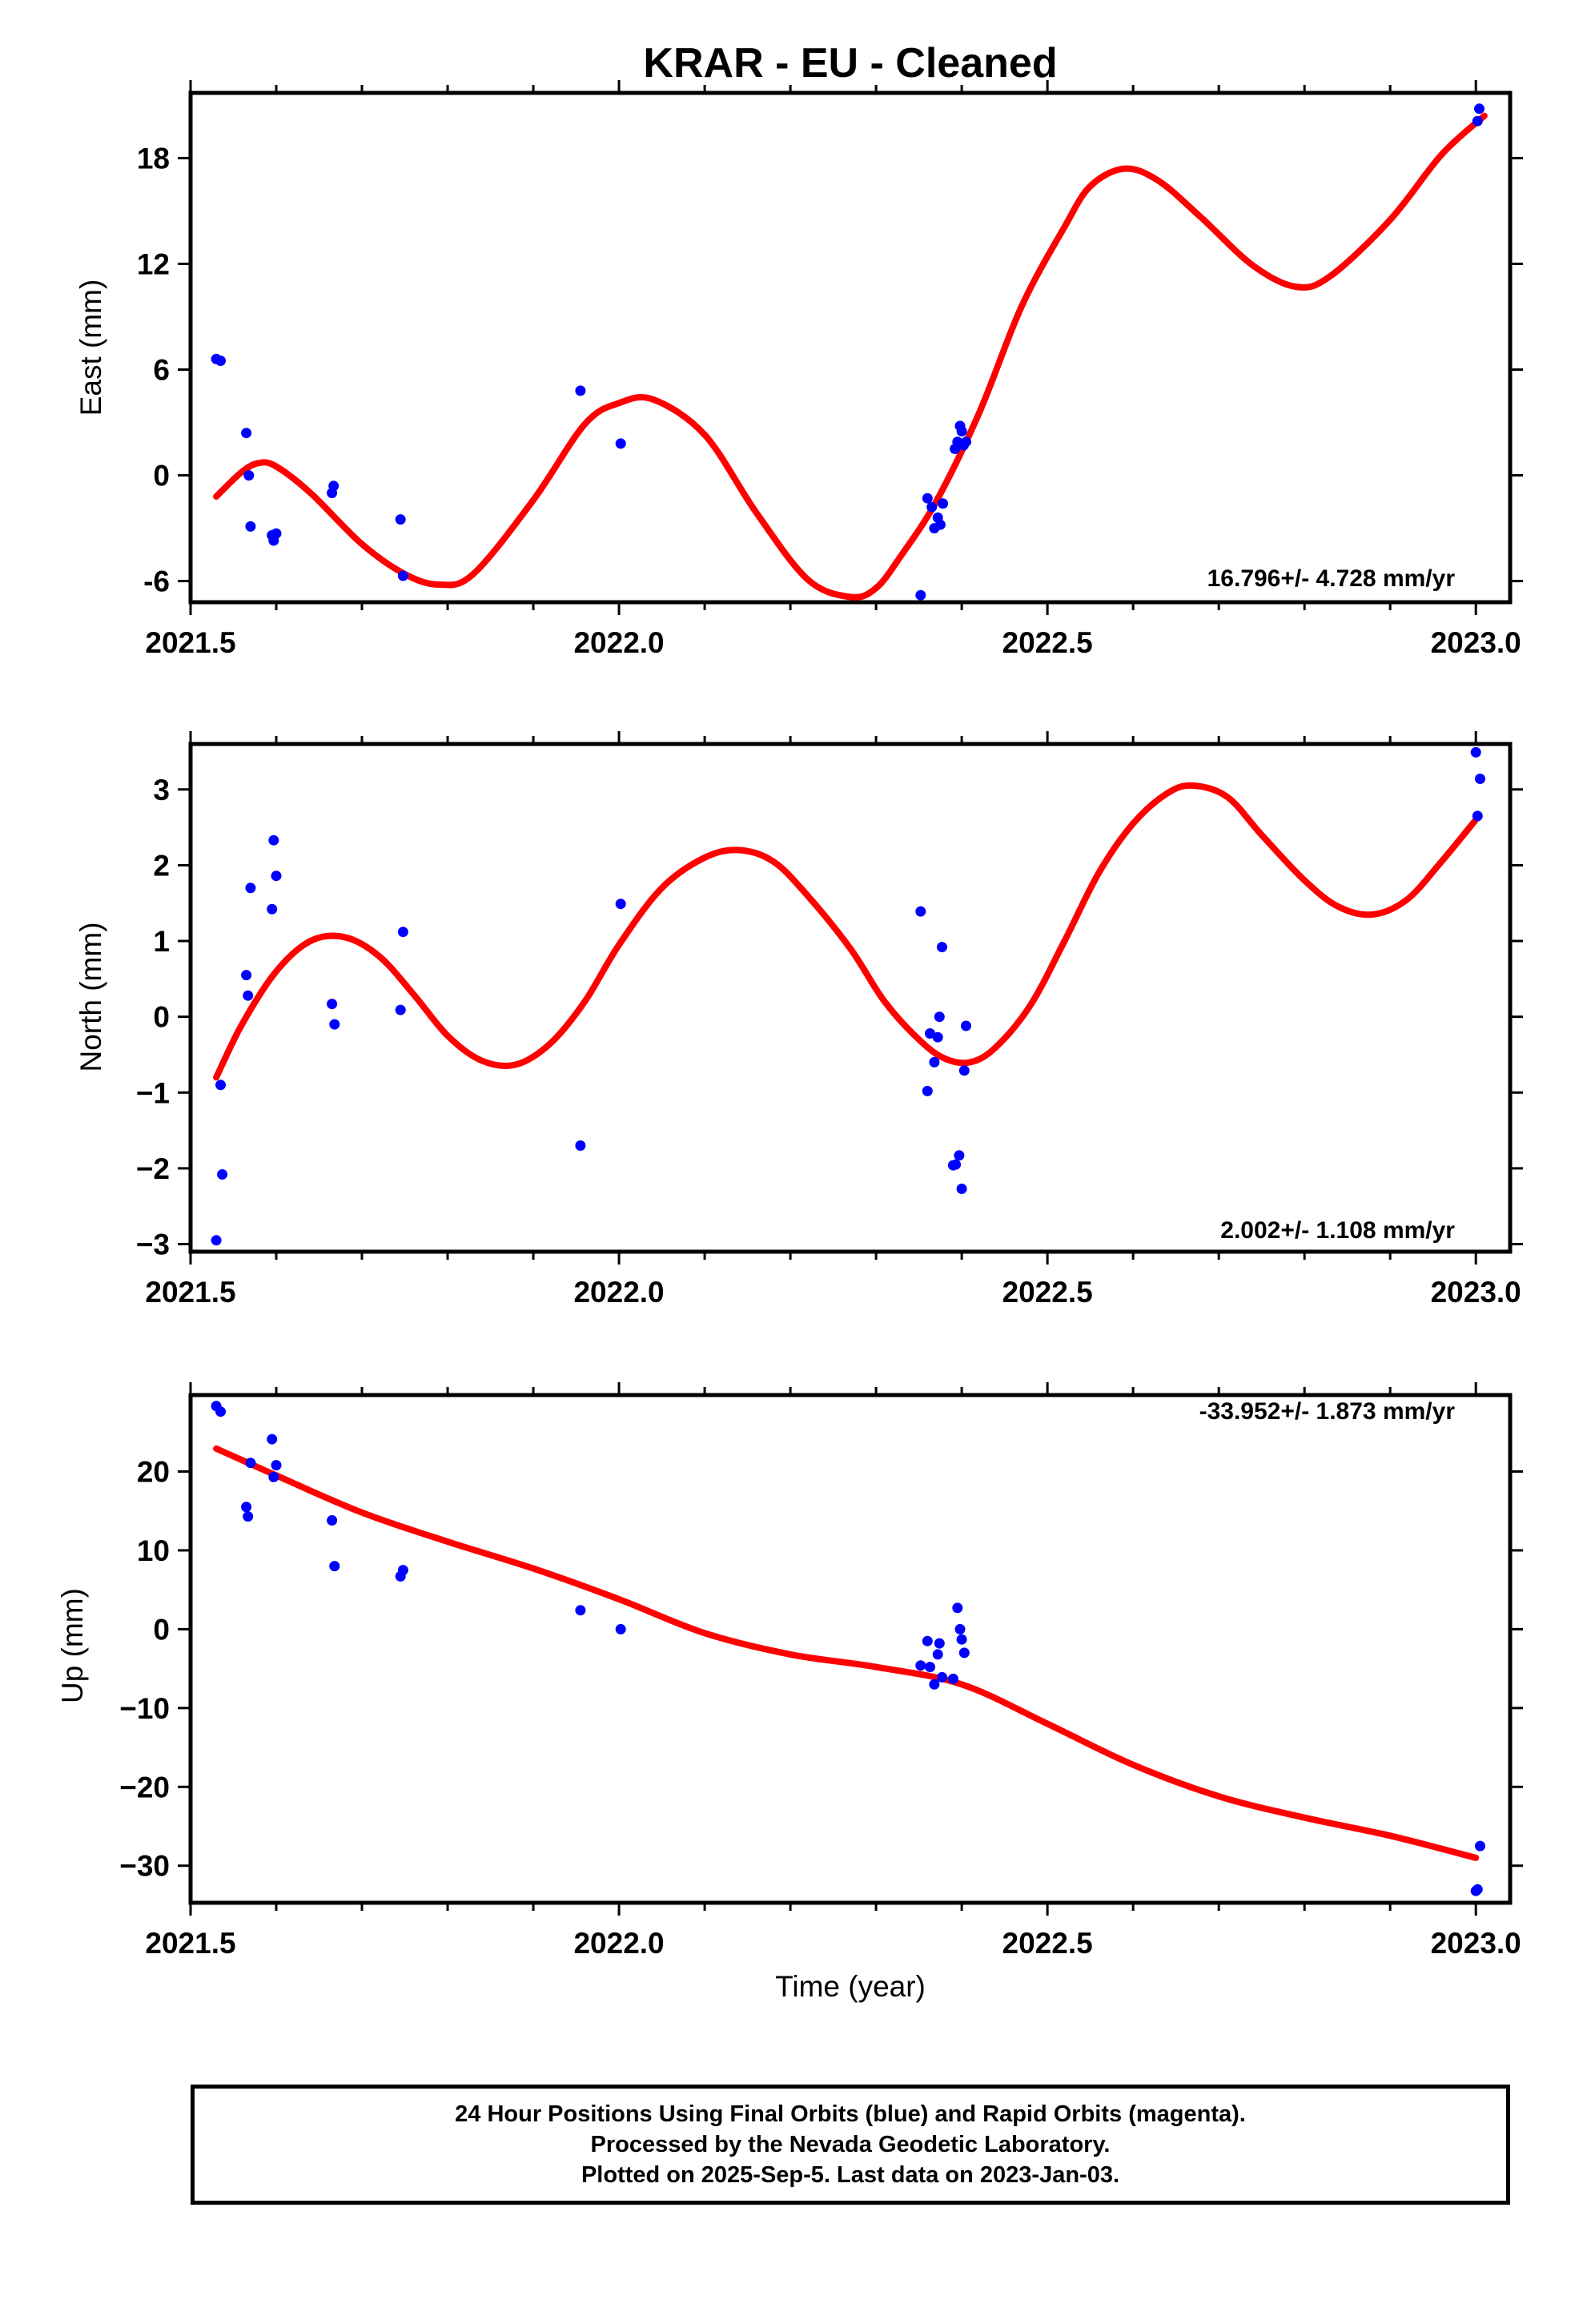  Describe the element at coordinates (765, 1083) in the screenshot. I see `panel-north: North (mm) 2.002+/- 1.108 mm/yr` at that location.